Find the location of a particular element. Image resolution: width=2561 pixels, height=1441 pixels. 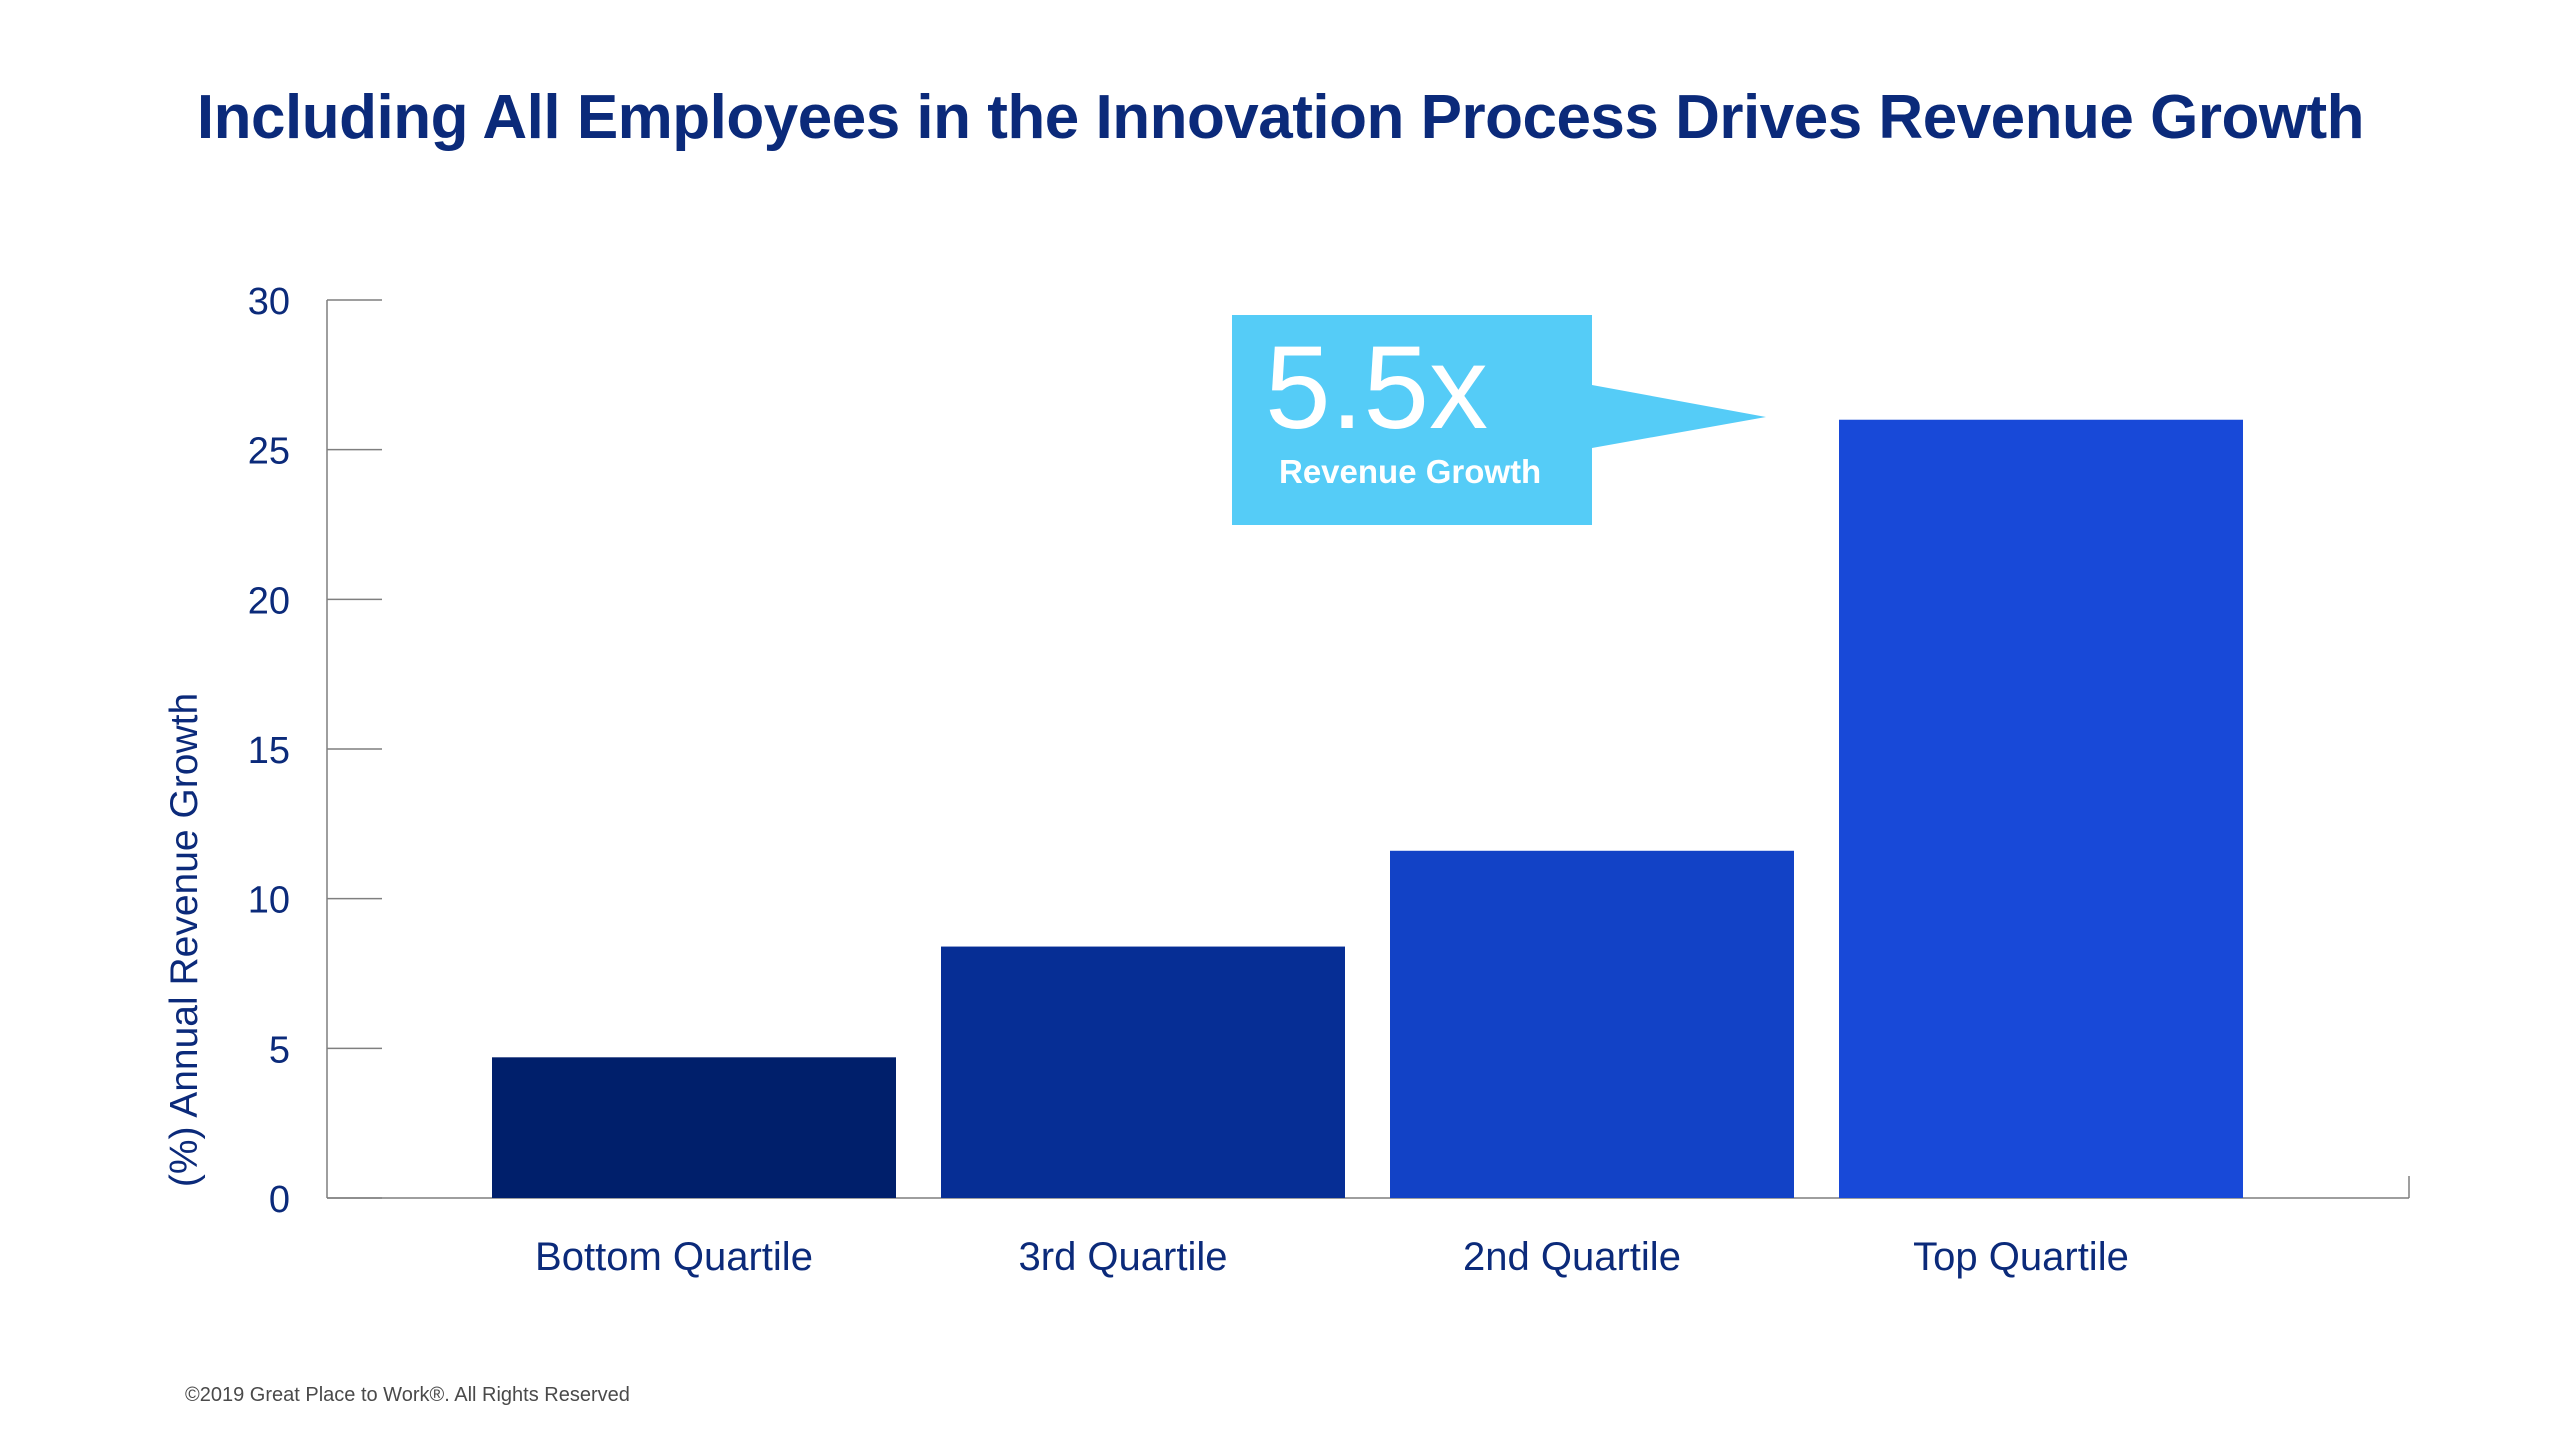

x-tick-label: Bottom Quartile is located at coordinates (674, 1257).